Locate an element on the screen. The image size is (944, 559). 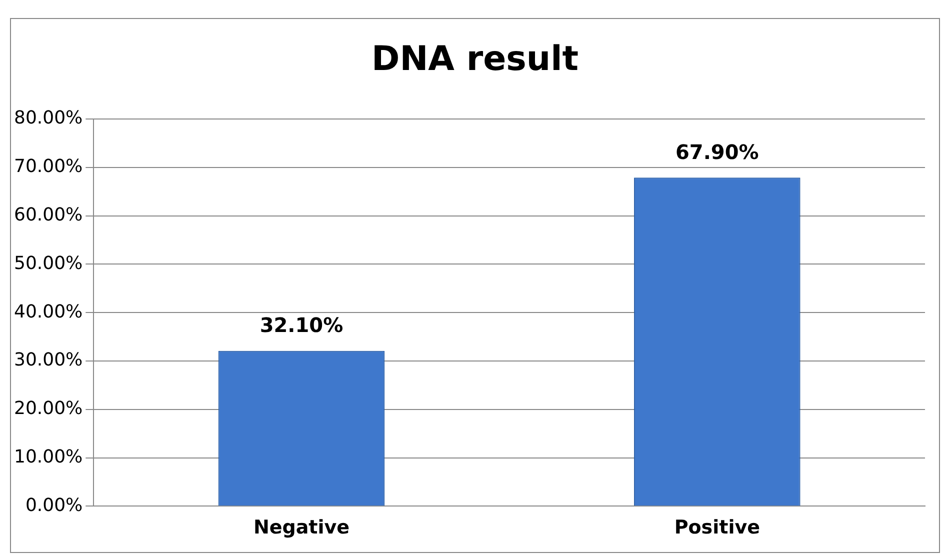
y-tick-label: 20.00% is located at coordinates (48, 409).